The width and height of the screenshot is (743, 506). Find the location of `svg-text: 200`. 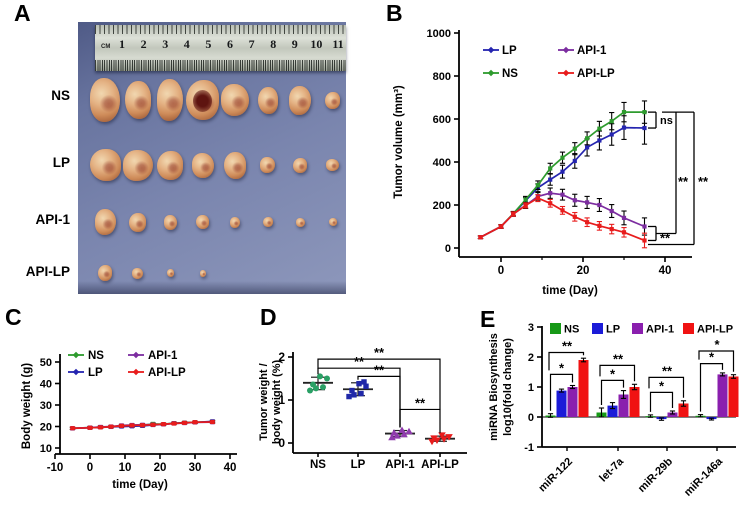

svg-text: 200 is located at coordinates (442, 206).